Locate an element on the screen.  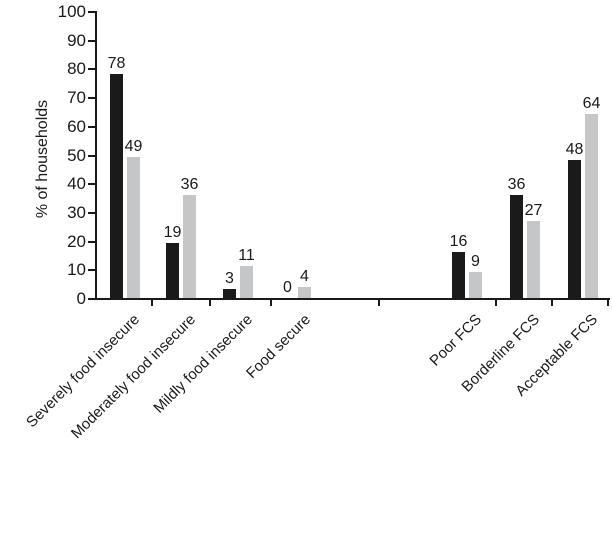
y-axis-tick-label: 60 is located at coordinates (76, 126).